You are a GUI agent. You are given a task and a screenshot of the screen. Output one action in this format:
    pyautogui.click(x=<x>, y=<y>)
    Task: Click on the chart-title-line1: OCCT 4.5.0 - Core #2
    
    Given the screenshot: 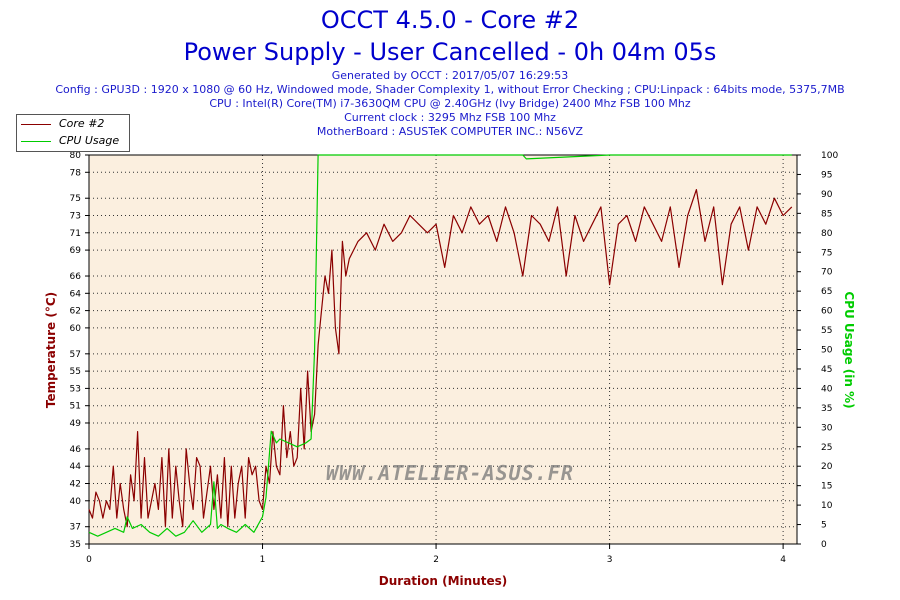 What is the action you would take?
    pyautogui.click(x=450, y=20)
    